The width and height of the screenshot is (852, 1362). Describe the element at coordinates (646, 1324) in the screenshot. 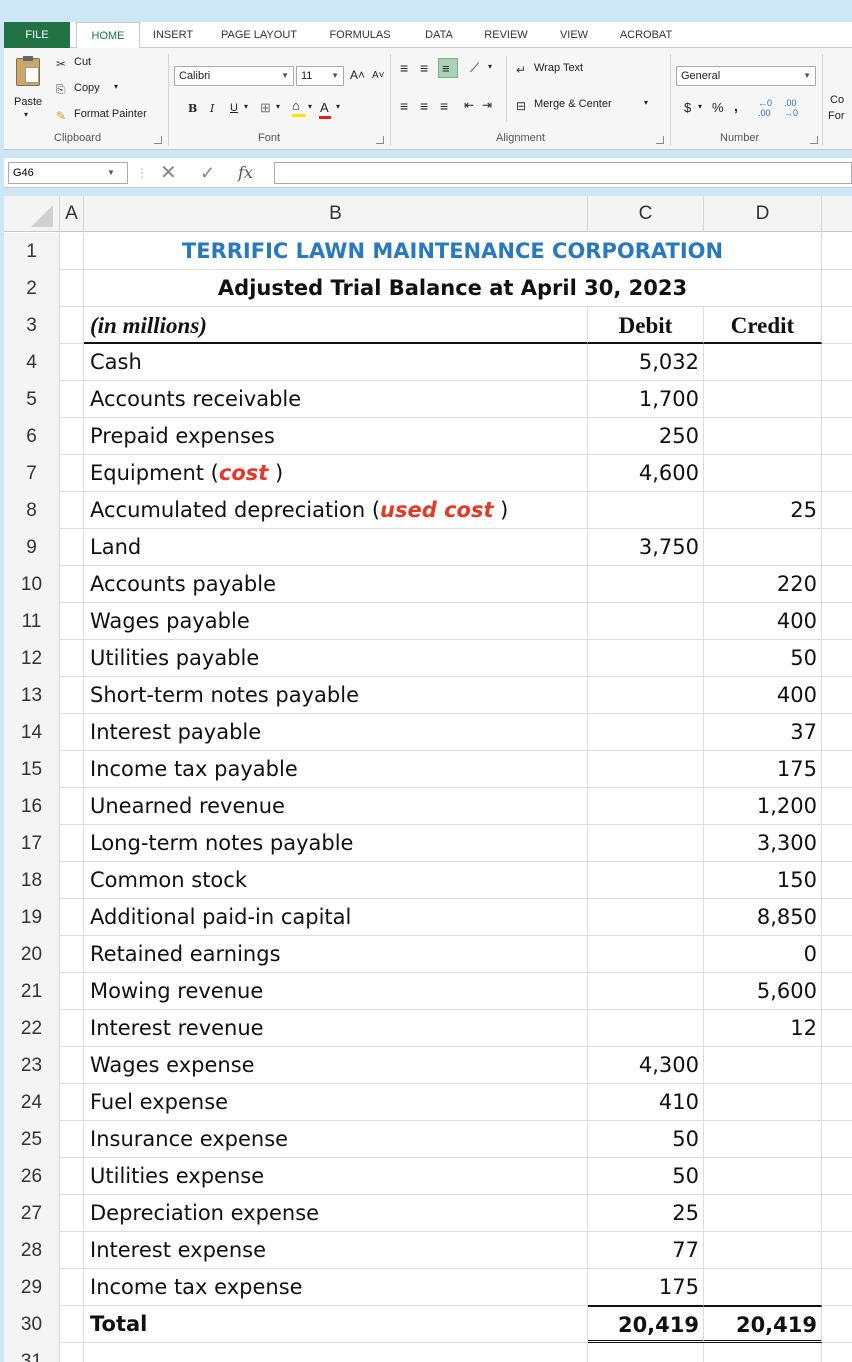

I see `total-debit: 20,419` at that location.